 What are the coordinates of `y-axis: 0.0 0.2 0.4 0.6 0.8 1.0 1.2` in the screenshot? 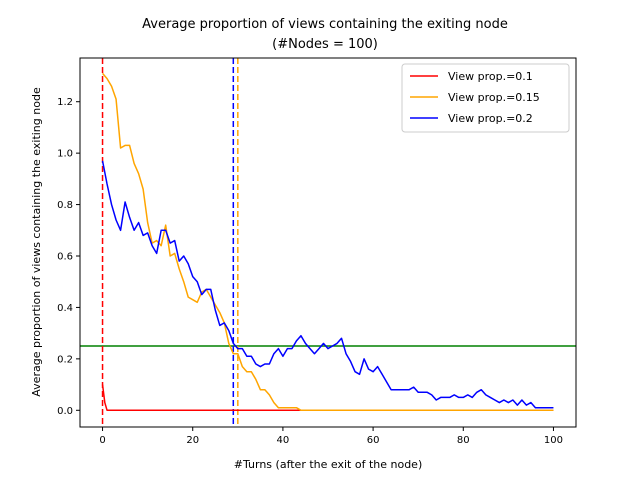 It's located at (68, 257).